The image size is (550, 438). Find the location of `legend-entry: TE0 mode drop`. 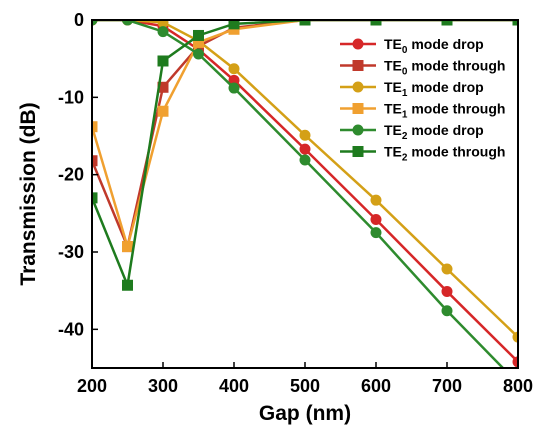

legend-entry: TE0 mode drop is located at coordinates (412, 46).